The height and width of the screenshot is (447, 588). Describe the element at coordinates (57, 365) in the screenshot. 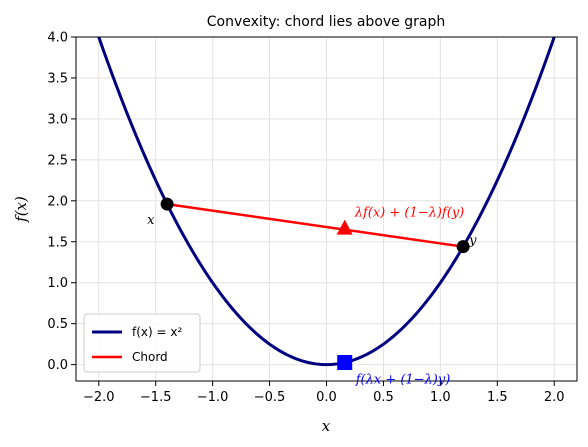

I see `y-tick-label: 0.0` at that location.